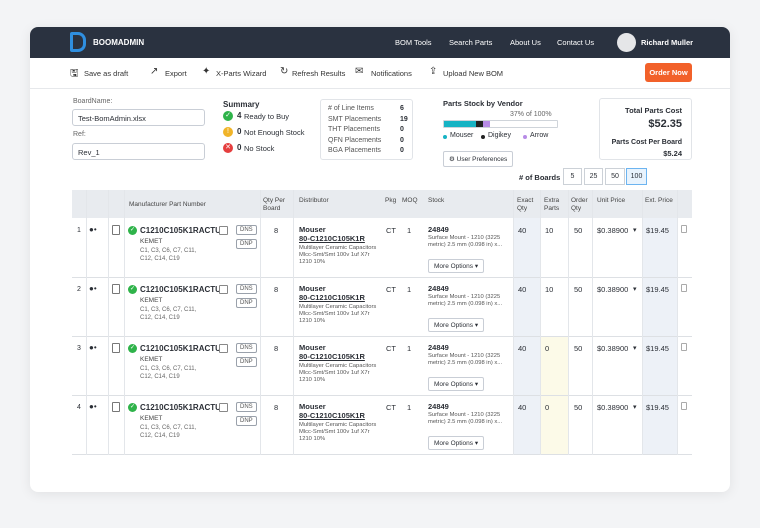 This screenshot has width=760, height=528. Describe the element at coordinates (138, 151) in the screenshot. I see `ref-input: Rev_1` at that location.